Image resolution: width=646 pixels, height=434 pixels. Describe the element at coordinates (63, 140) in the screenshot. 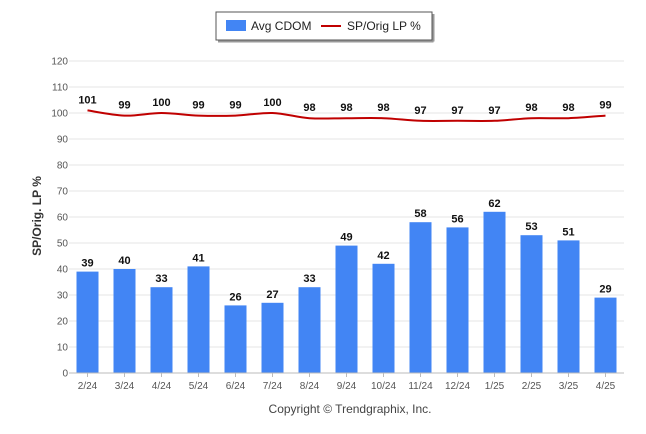

I see `y-tick-label: 90` at that location.